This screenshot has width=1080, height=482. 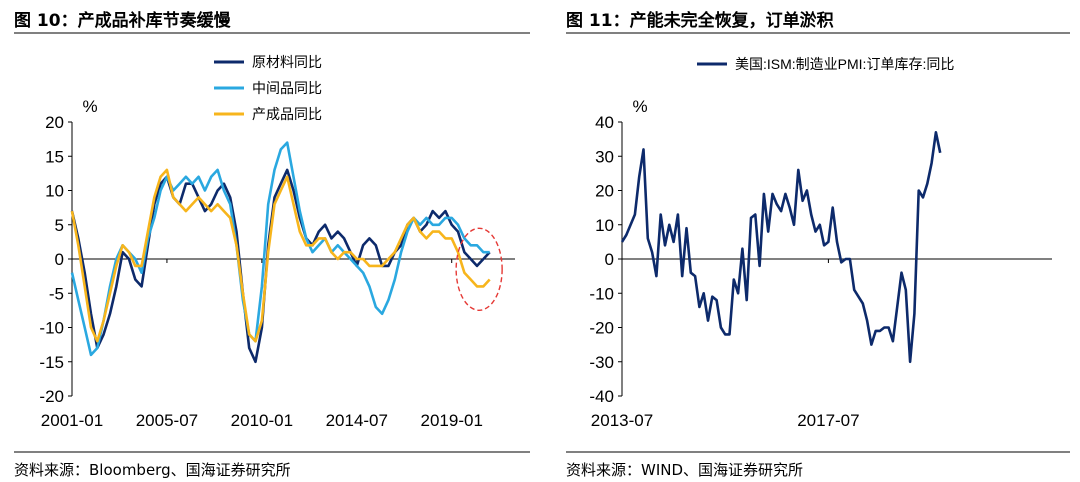 What do you see at coordinates (604, 191) in the screenshot?
I see `right-y-tick-label: 20` at bounding box center [604, 191].